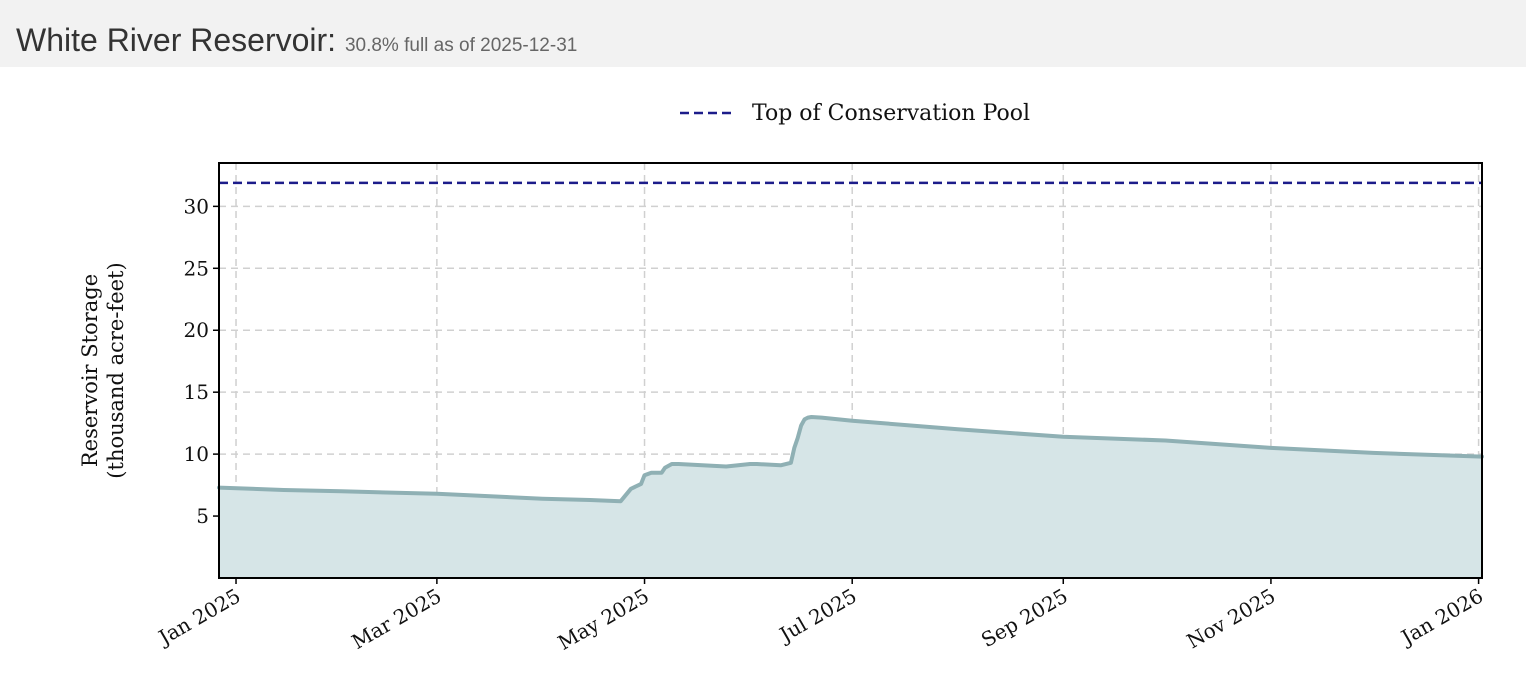 This screenshot has height=675, width=1526. I want to click on storage-line, so click(850, 459).